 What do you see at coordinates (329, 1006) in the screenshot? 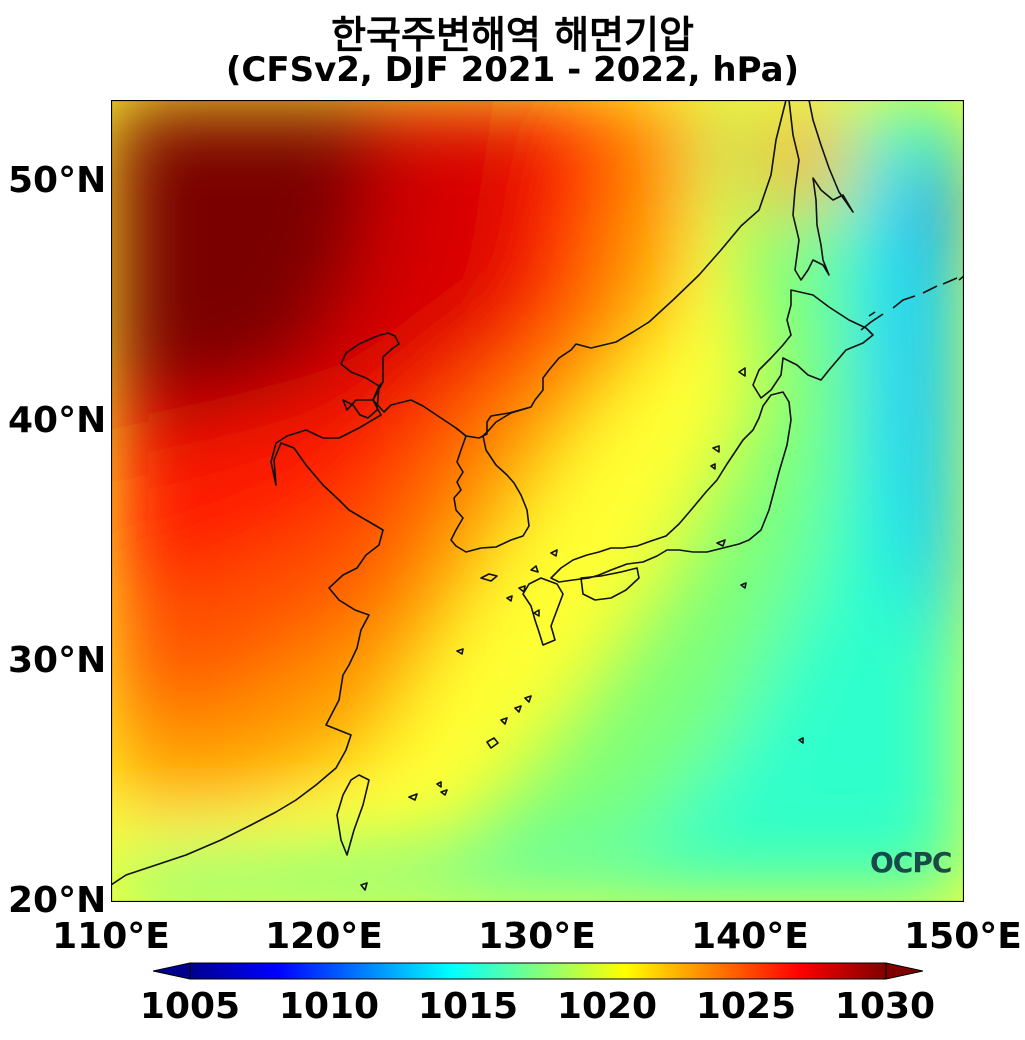
I see `colorbar-tick-1010: 1010` at bounding box center [329, 1006].